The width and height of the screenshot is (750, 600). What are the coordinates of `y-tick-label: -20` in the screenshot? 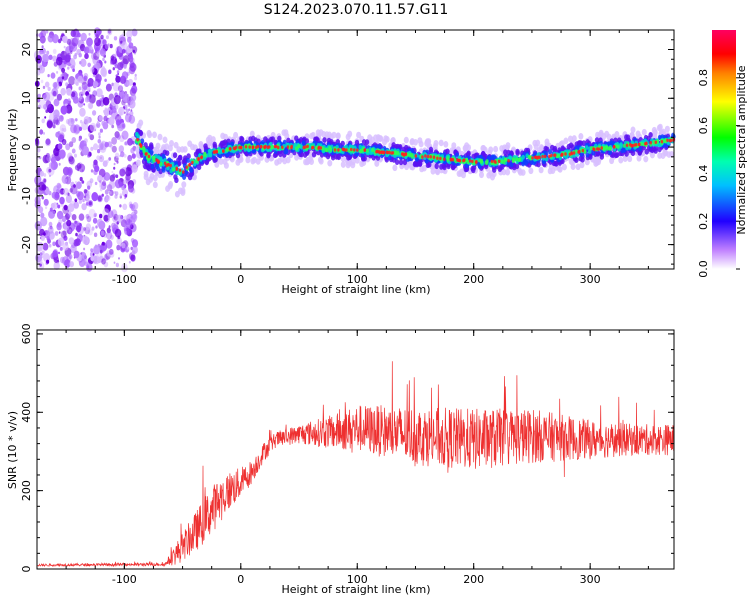 It's located at (26, 245).